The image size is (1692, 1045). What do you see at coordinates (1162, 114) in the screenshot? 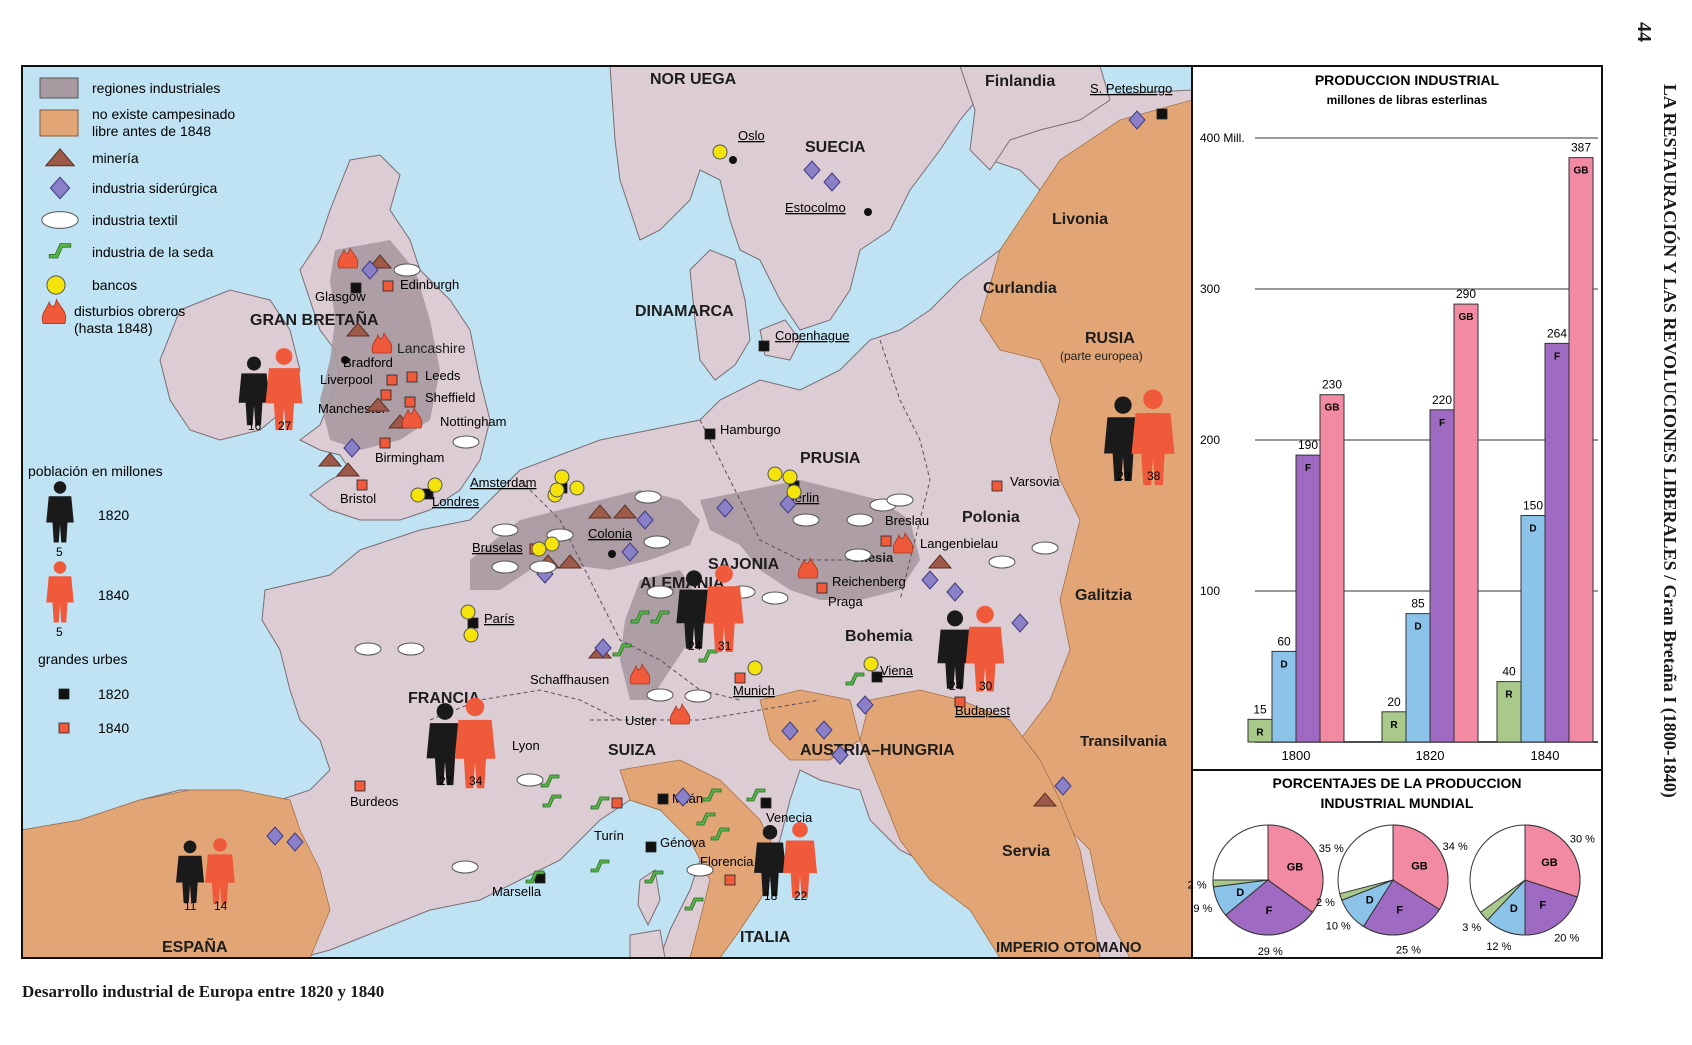
I see `city-marker-s-petesburgo` at bounding box center [1162, 114].